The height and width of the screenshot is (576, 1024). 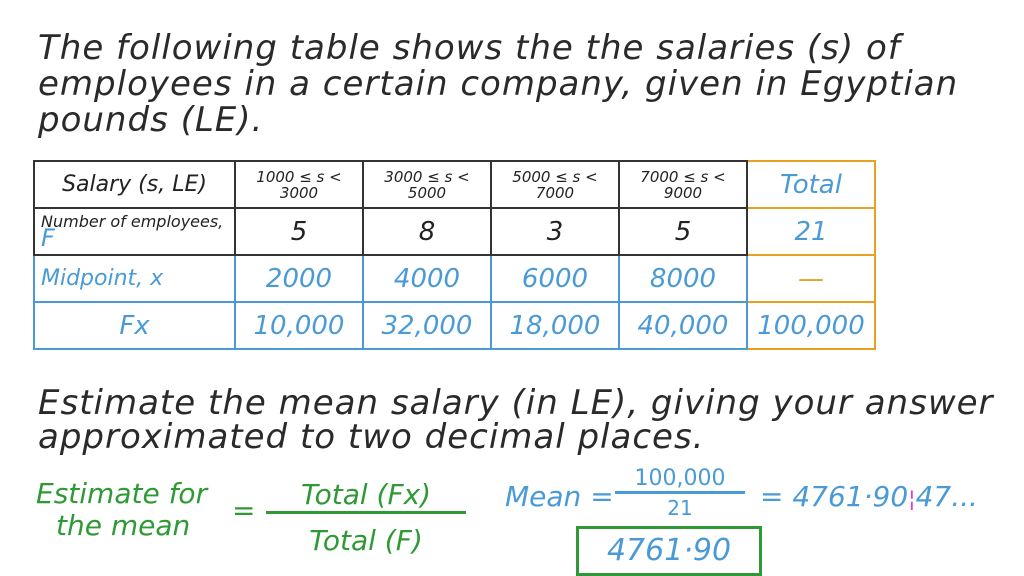 I want to click on mean-denominator: 21, so click(x=680, y=508).